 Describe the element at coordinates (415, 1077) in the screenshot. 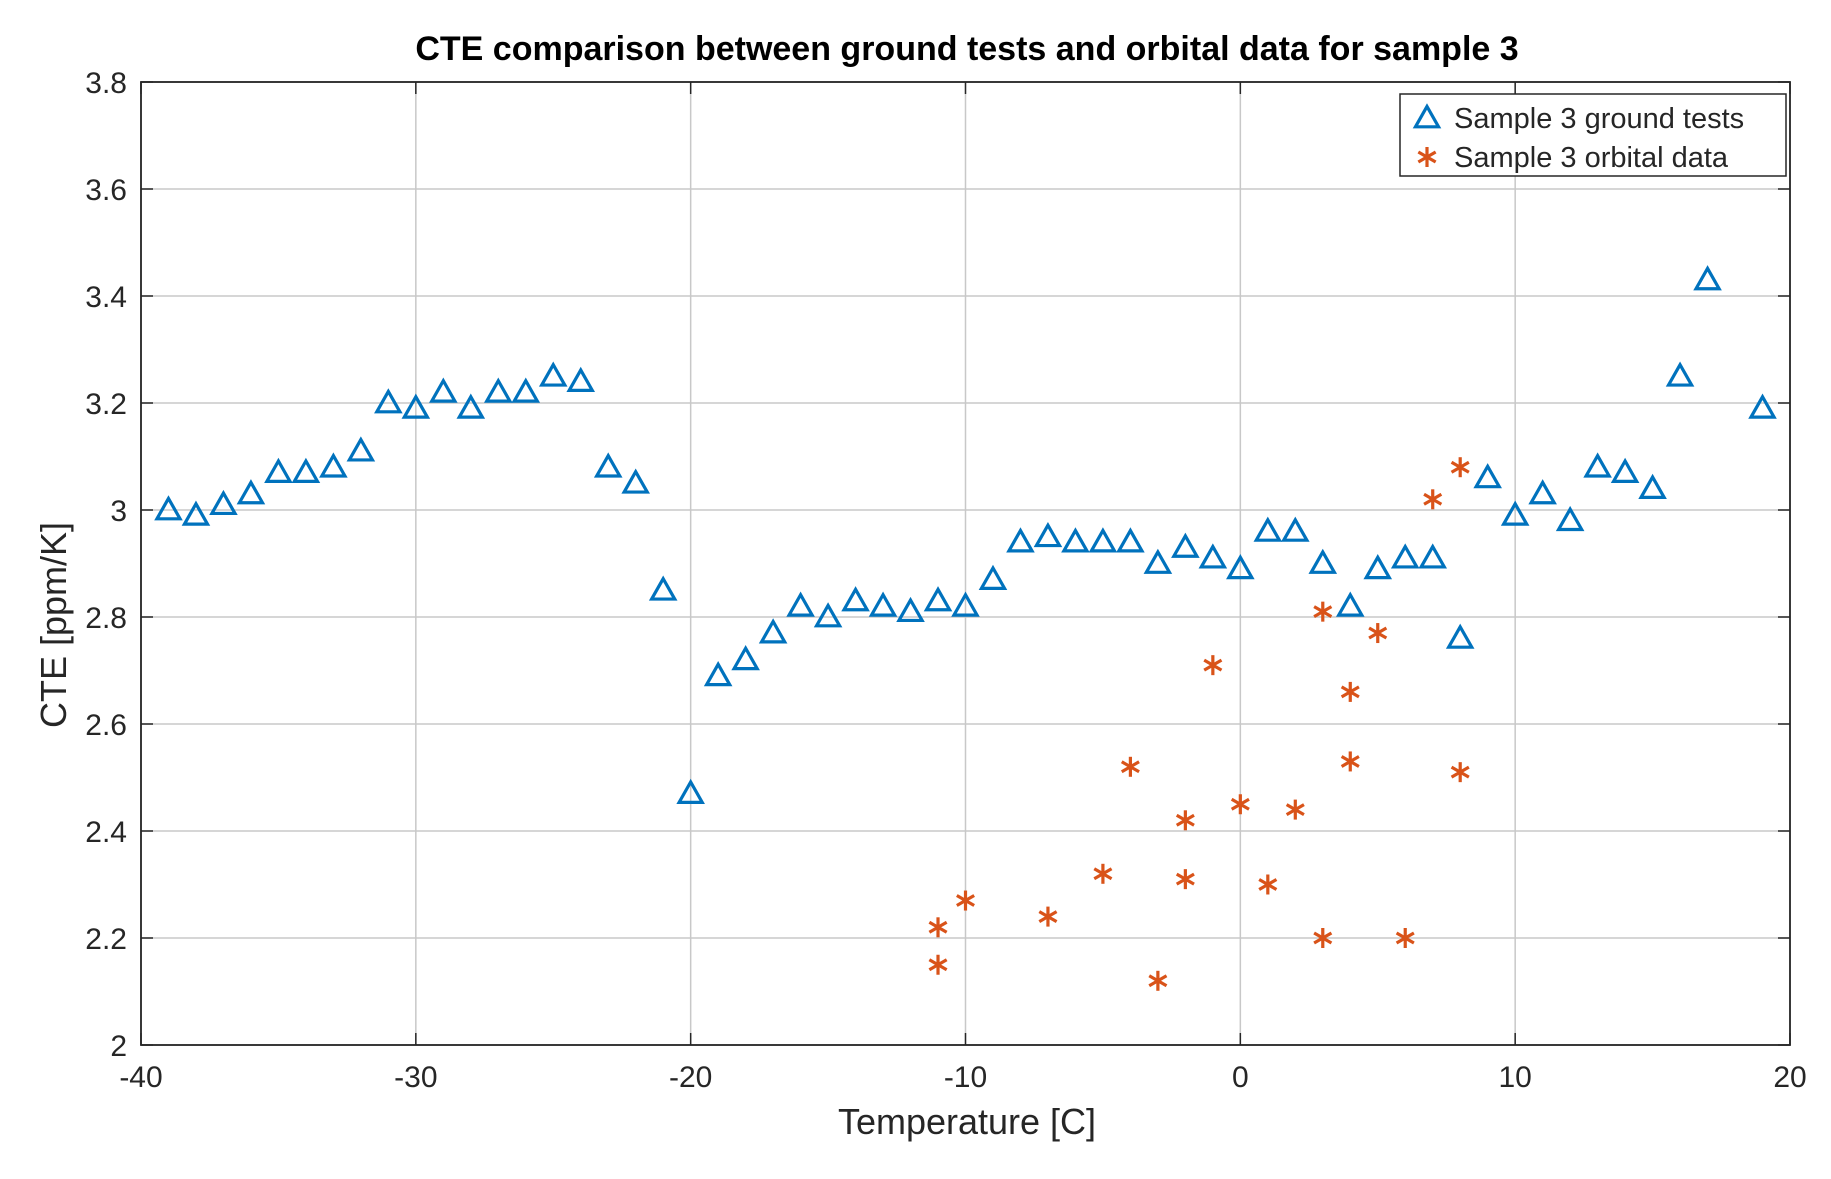

I see `x-tick-label: -30` at that location.